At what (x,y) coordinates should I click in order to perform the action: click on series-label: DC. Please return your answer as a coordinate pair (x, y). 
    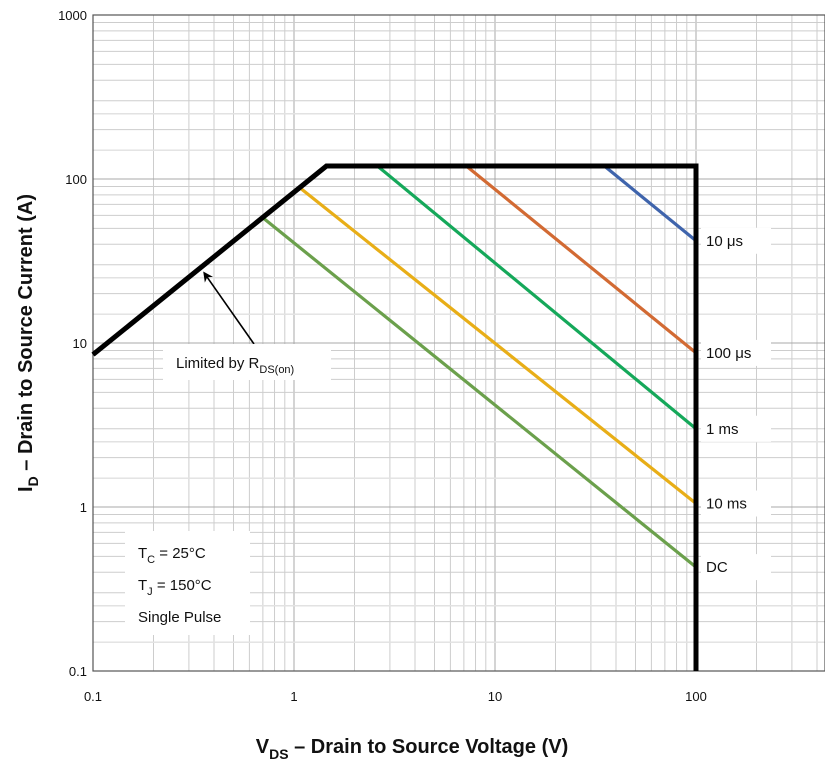
    Looking at the image, I should click on (717, 567).